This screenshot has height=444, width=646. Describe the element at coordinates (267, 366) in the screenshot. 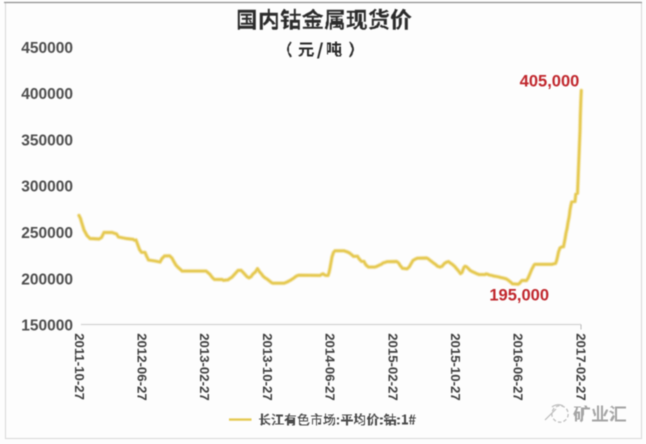

I see `svg-text: 2013-10-27` at that location.